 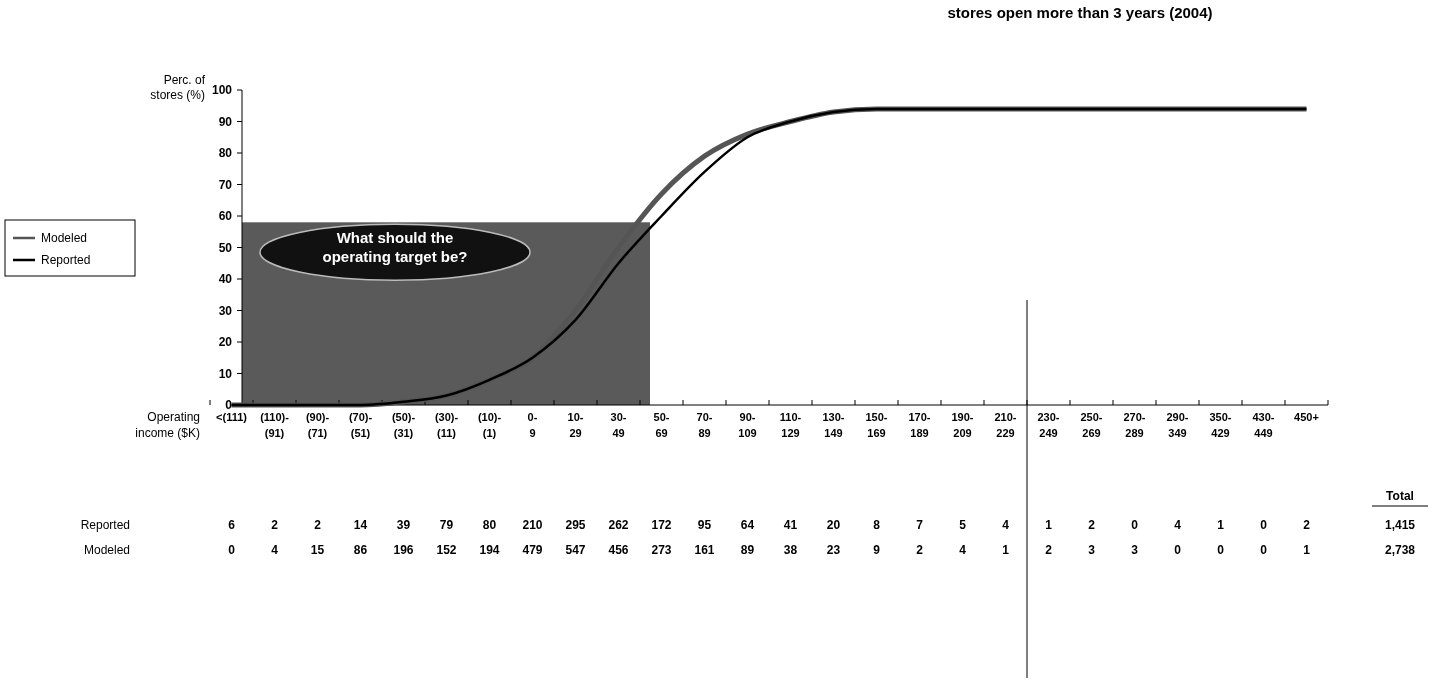 What do you see at coordinates (1134, 425) in the screenshot?
I see `x-tick-label: 270-289` at bounding box center [1134, 425].